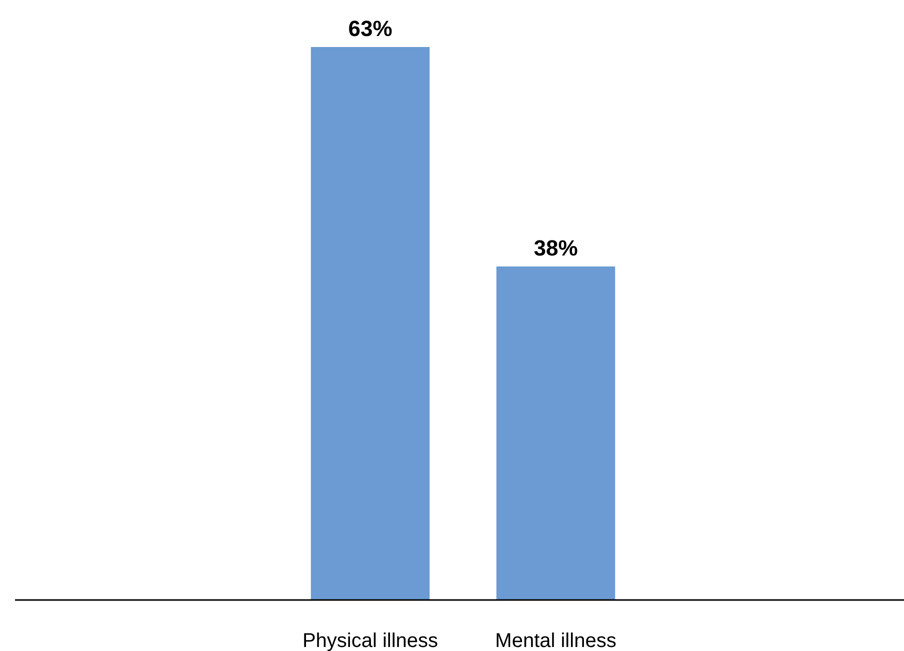 Image resolution: width=904 pixels, height=651 pixels. Describe the element at coordinates (370, 28) in the screenshot. I see `data-label: 63%` at that location.